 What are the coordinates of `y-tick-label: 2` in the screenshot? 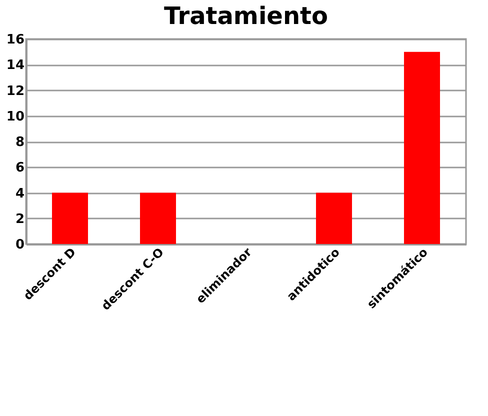 It's located at (19, 219).